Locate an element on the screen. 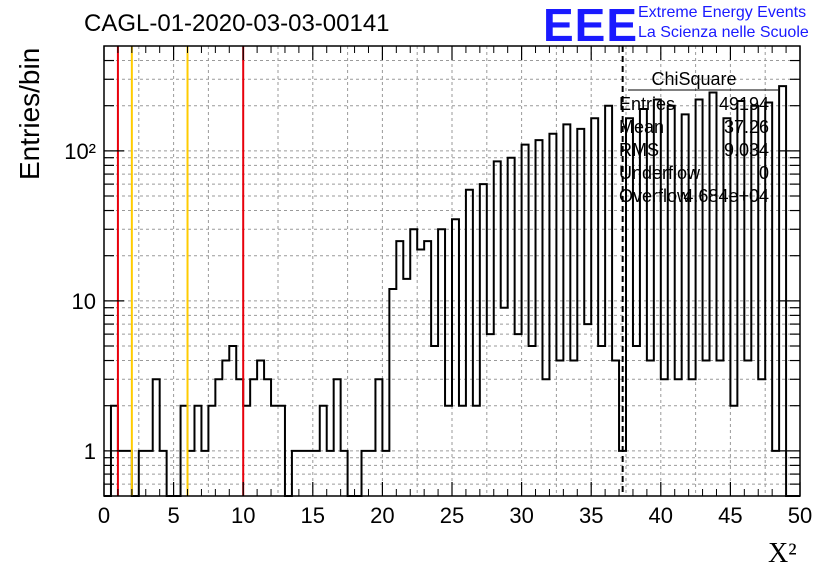 This screenshot has height=572, width=836. eee-logo: EEE is located at coordinates (591, 25).